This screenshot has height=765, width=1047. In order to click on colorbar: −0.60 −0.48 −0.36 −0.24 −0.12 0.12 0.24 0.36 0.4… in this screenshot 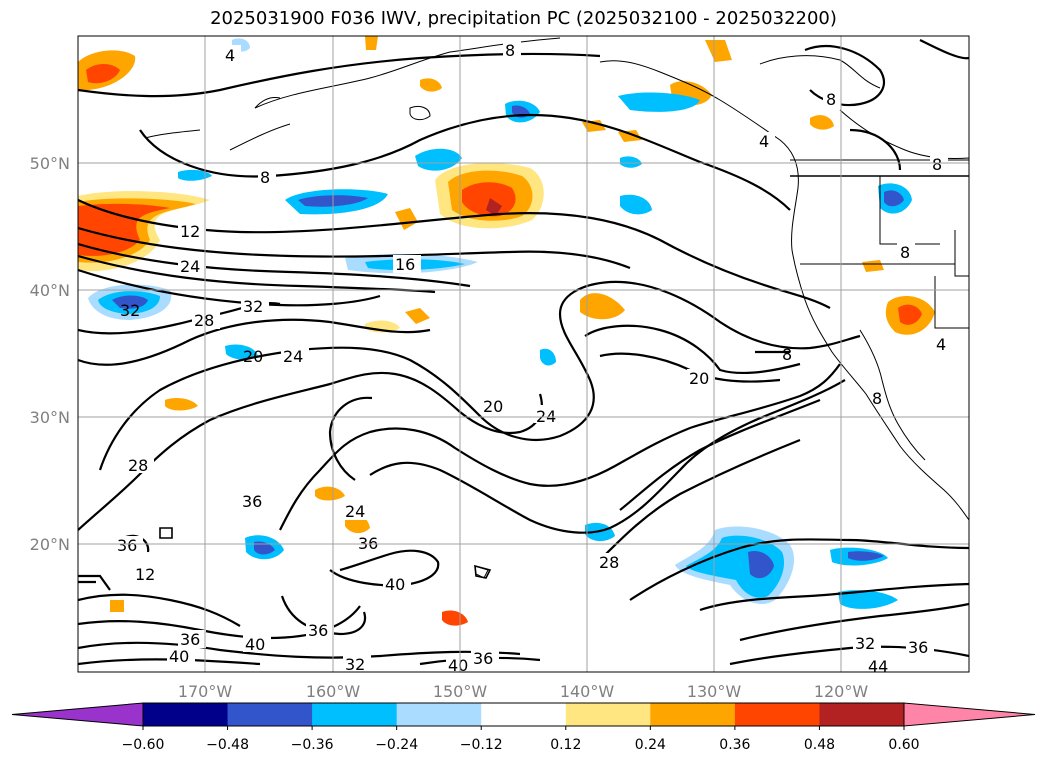, I will do `click(523, 727)`.